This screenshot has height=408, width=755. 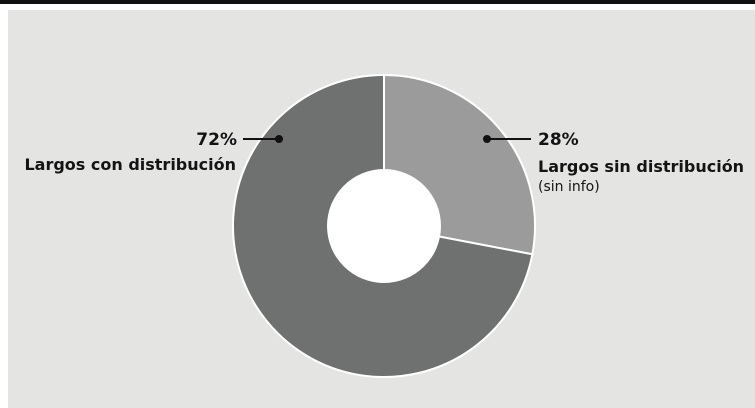 What do you see at coordinates (130, 164) in the screenshot?
I see `slice-label-con-distribucion: Largos con distribución` at bounding box center [130, 164].